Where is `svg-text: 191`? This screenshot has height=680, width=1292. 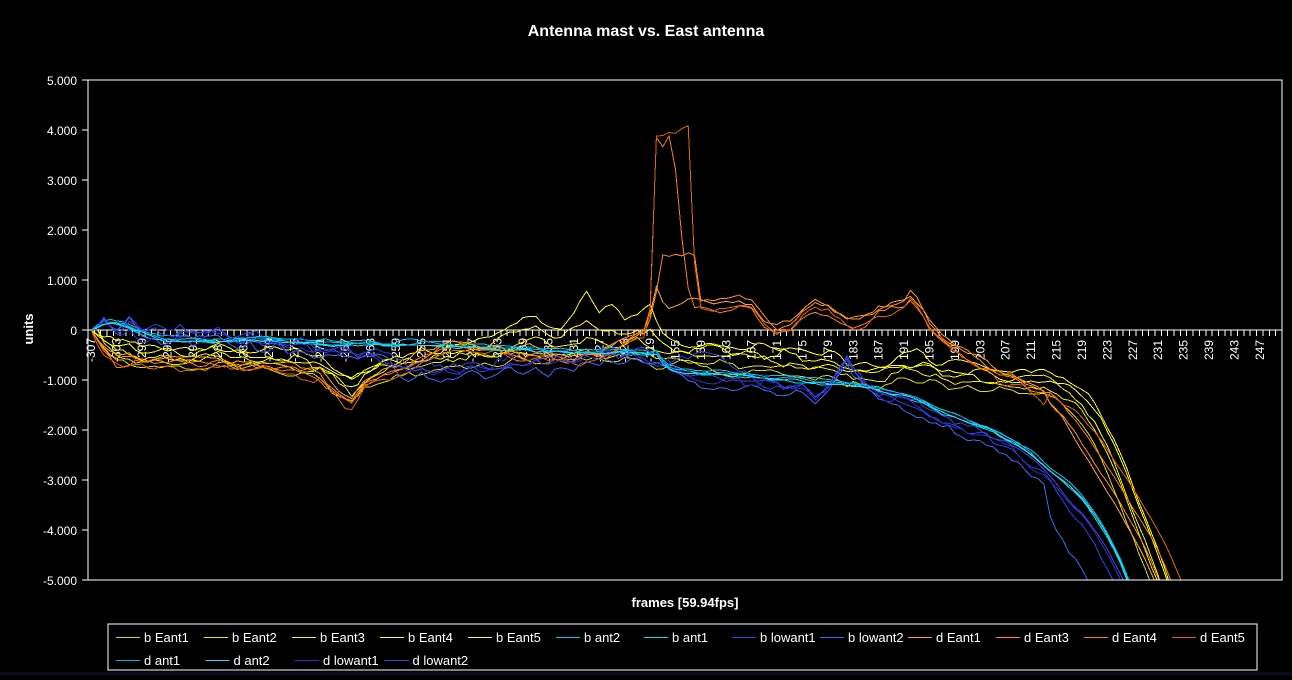 svg-text: 191 is located at coordinates (904, 350).